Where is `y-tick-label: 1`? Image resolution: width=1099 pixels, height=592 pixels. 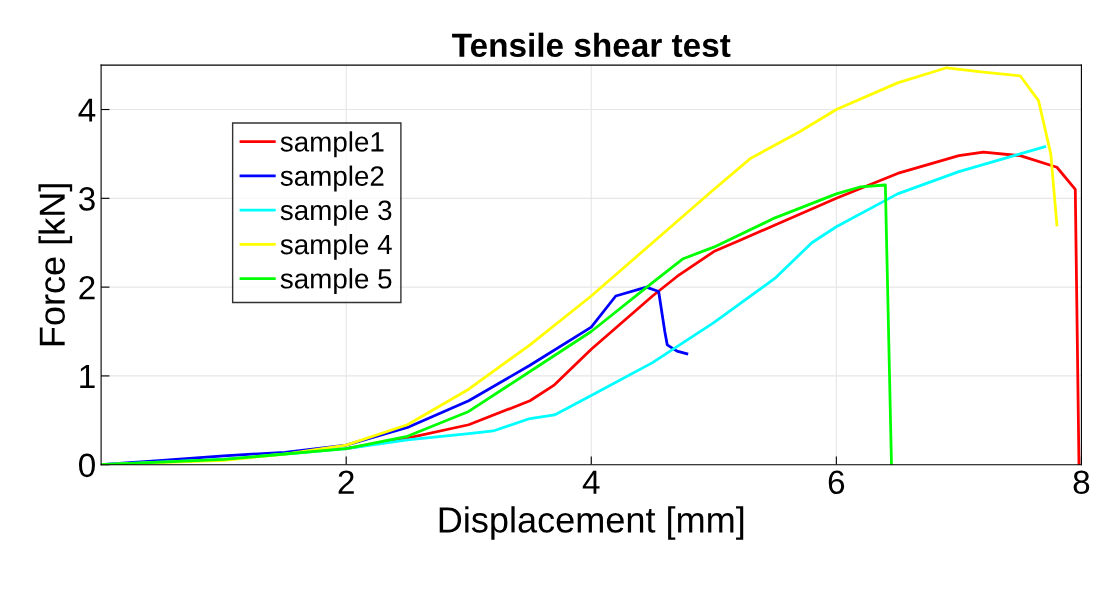
y-tick-label: 1 is located at coordinates (87, 376).